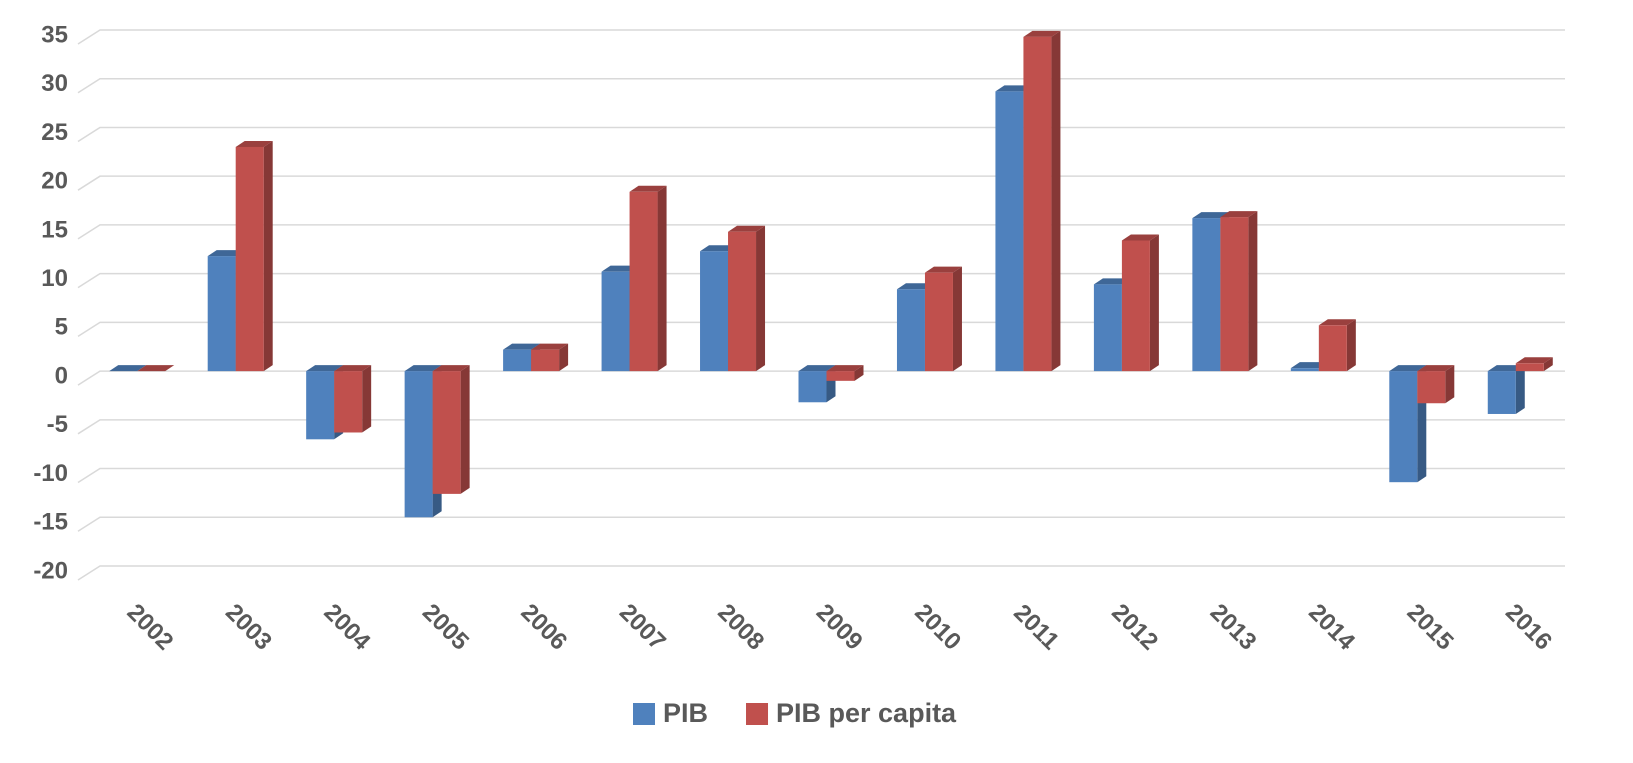 The width and height of the screenshot is (1633, 763). Describe the element at coordinates (248, 627) in the screenshot. I see `x-tick-label: 2003` at that location.